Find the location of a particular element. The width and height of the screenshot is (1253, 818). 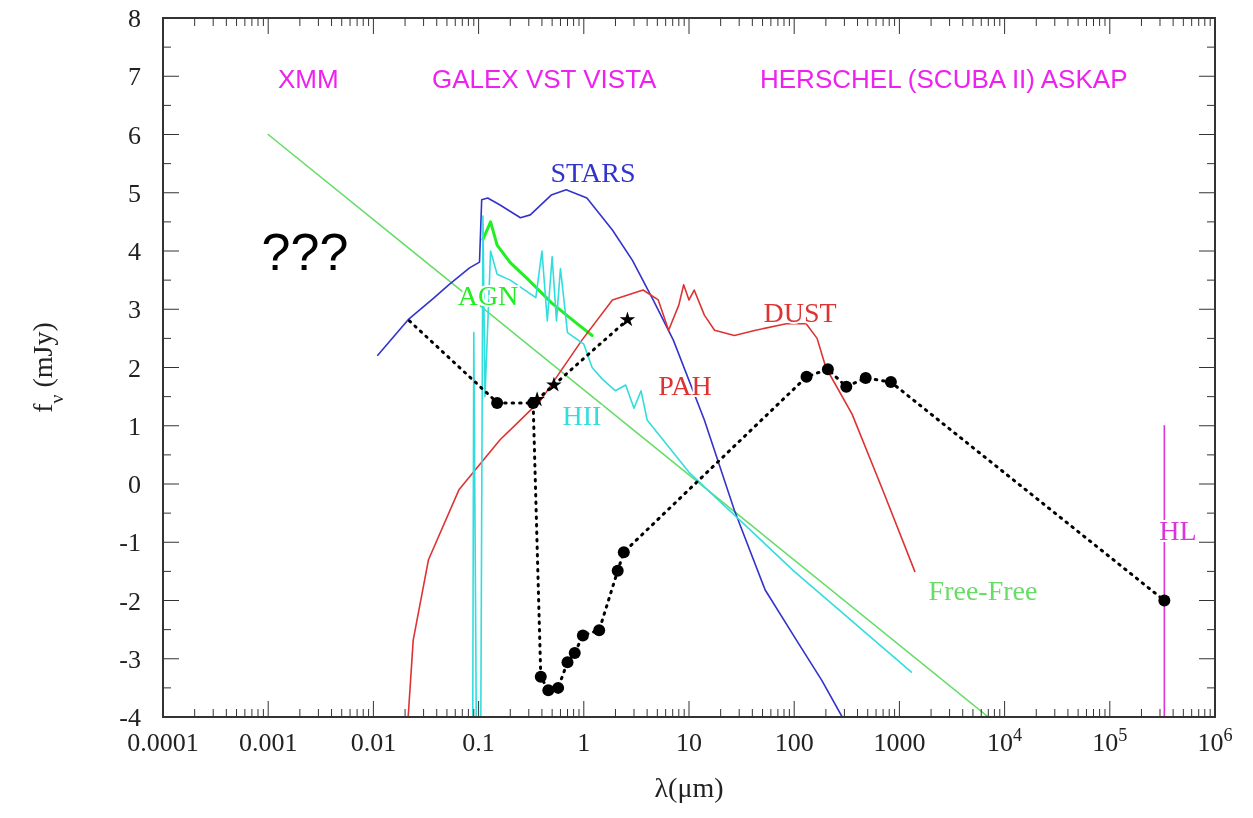

y-tick-label: 3 is located at coordinates (134, 310).